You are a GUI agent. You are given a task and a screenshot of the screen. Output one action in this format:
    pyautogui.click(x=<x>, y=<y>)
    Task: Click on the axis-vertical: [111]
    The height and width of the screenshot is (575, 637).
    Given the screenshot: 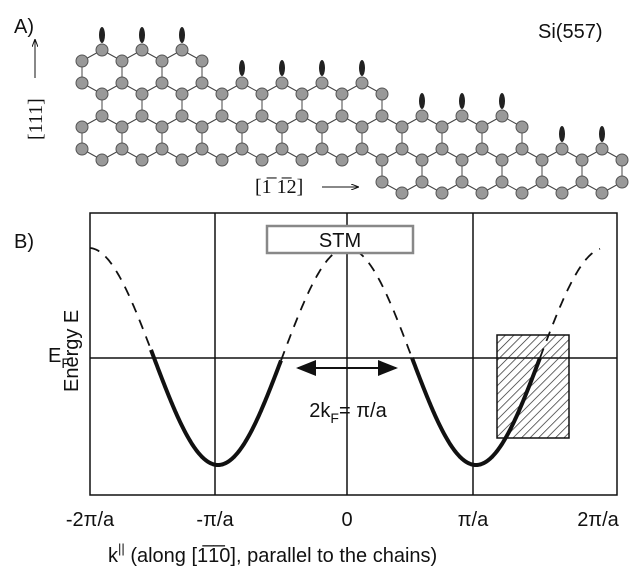 What is the action you would take?
    pyautogui.click(x=36, y=119)
    